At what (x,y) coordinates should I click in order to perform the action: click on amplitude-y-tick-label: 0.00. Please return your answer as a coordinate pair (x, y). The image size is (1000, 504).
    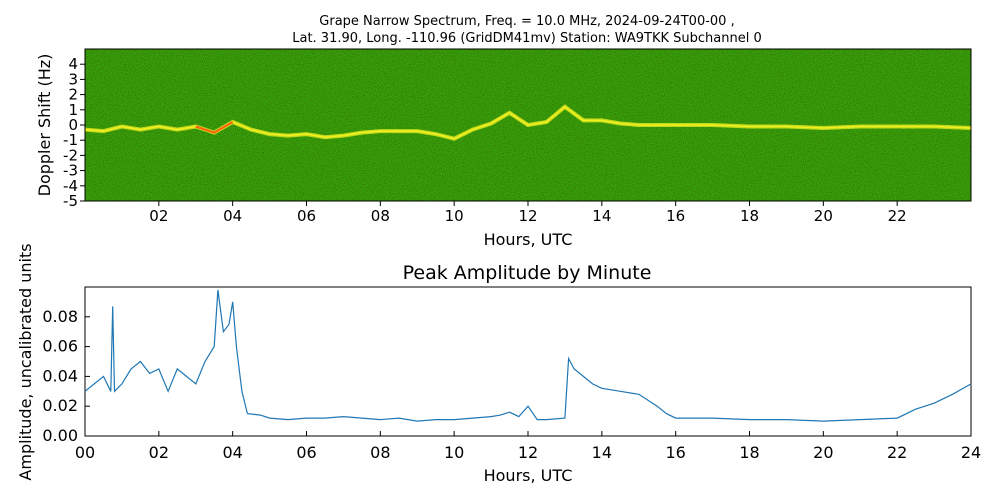
    Looking at the image, I should click on (60, 435).